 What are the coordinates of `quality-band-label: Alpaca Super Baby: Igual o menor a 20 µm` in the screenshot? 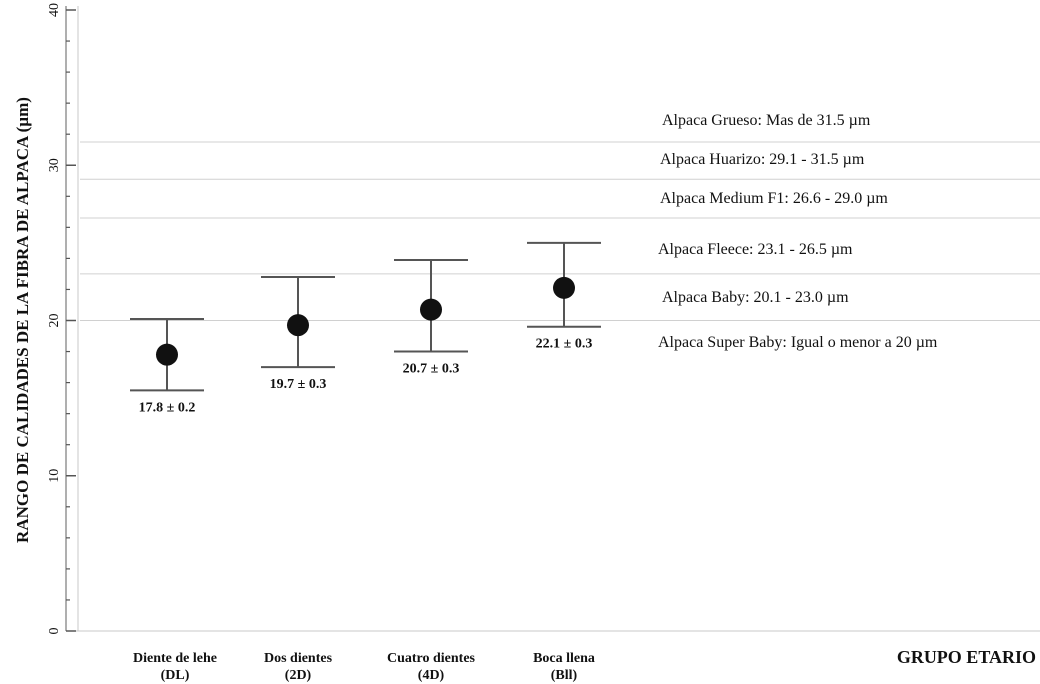 It's located at (798, 342).